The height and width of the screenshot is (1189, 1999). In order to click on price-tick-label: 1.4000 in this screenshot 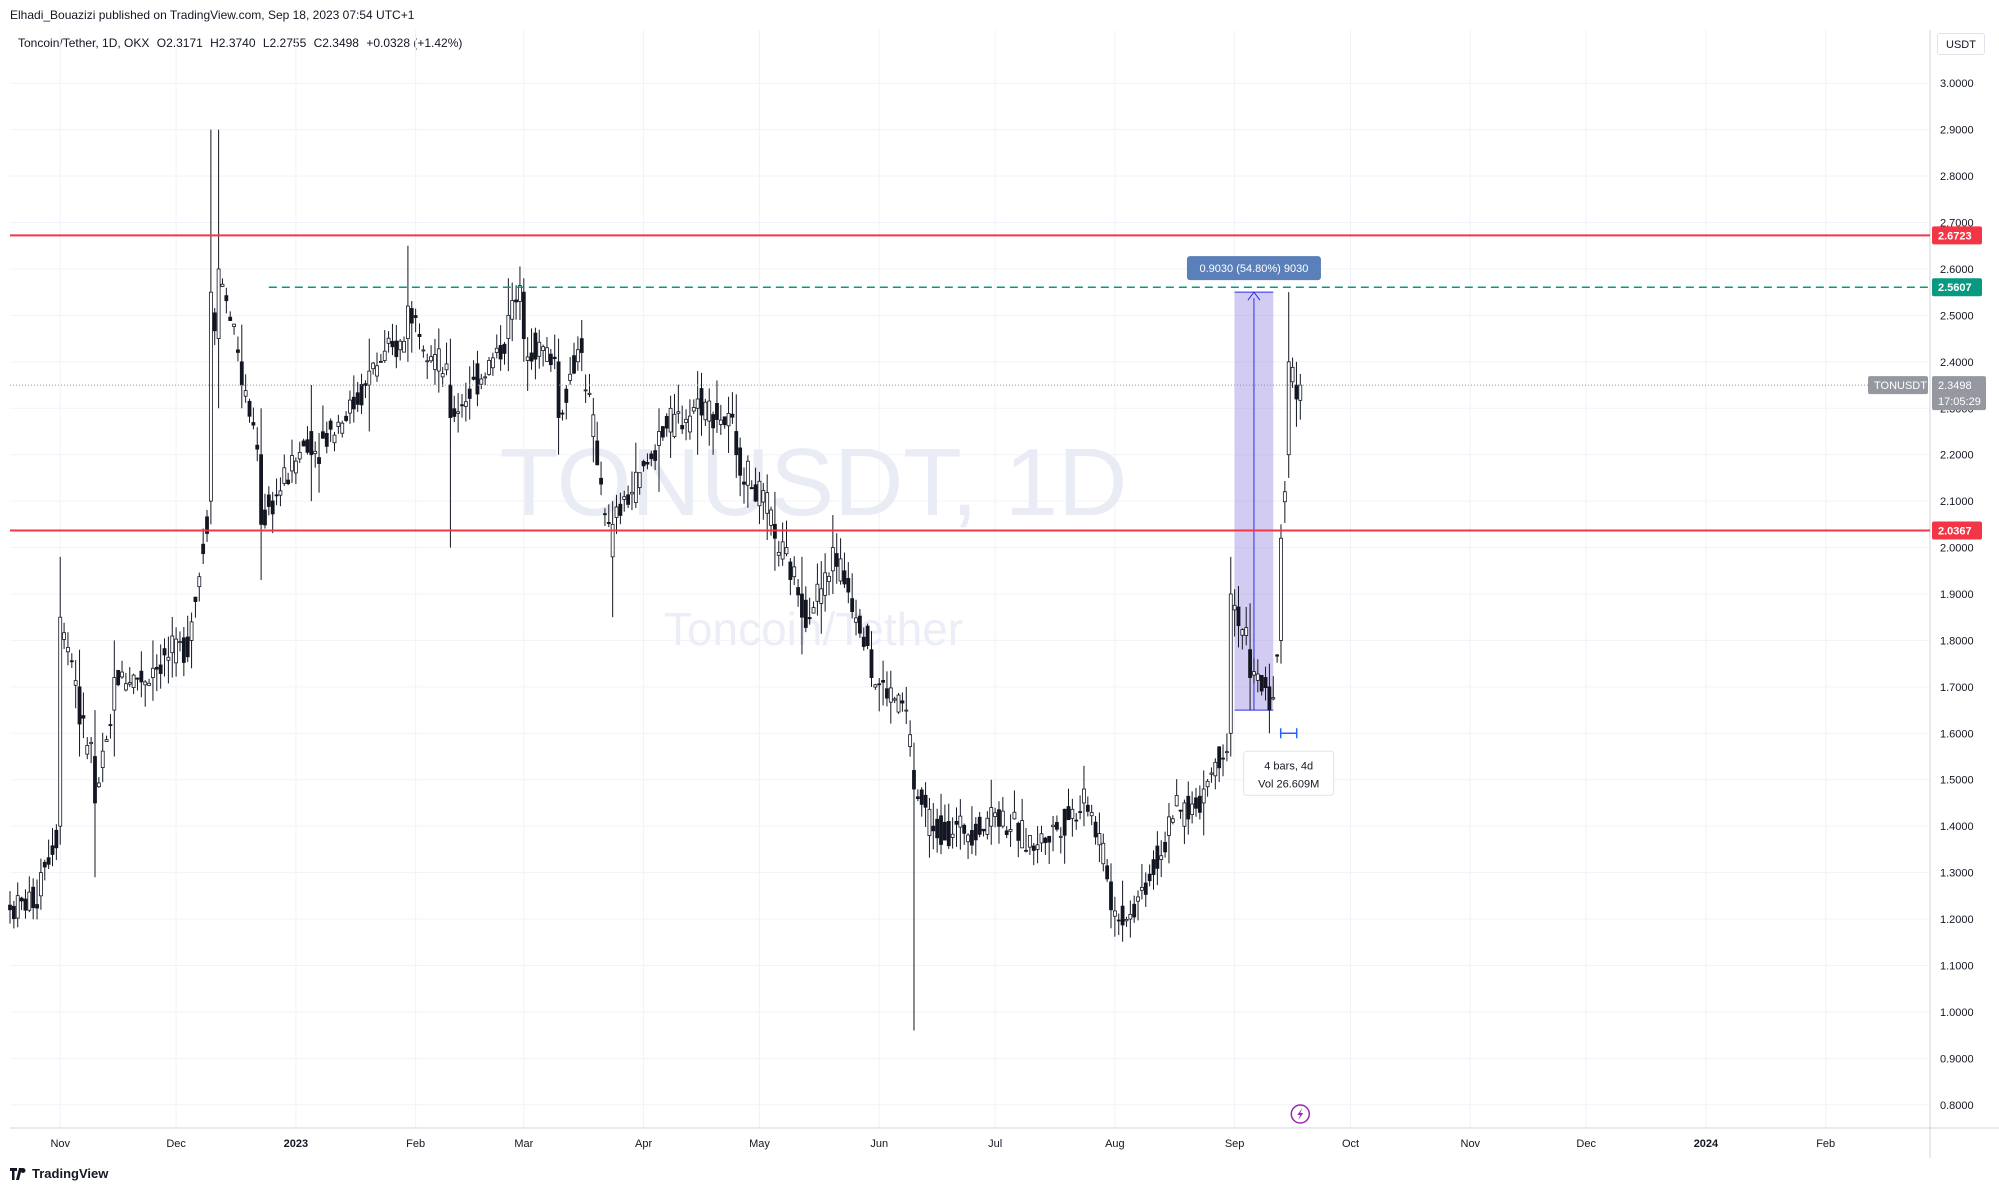, I will do `click(1957, 827)`.